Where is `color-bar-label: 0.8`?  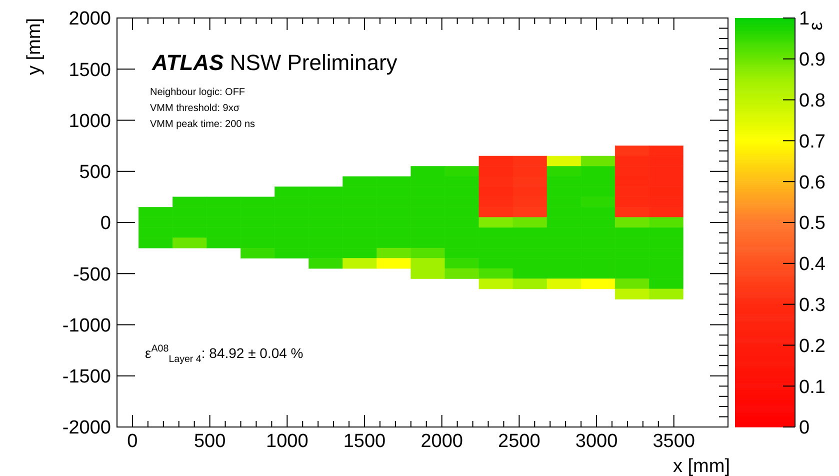 color-bar-label: 0.8 is located at coordinates (812, 101).